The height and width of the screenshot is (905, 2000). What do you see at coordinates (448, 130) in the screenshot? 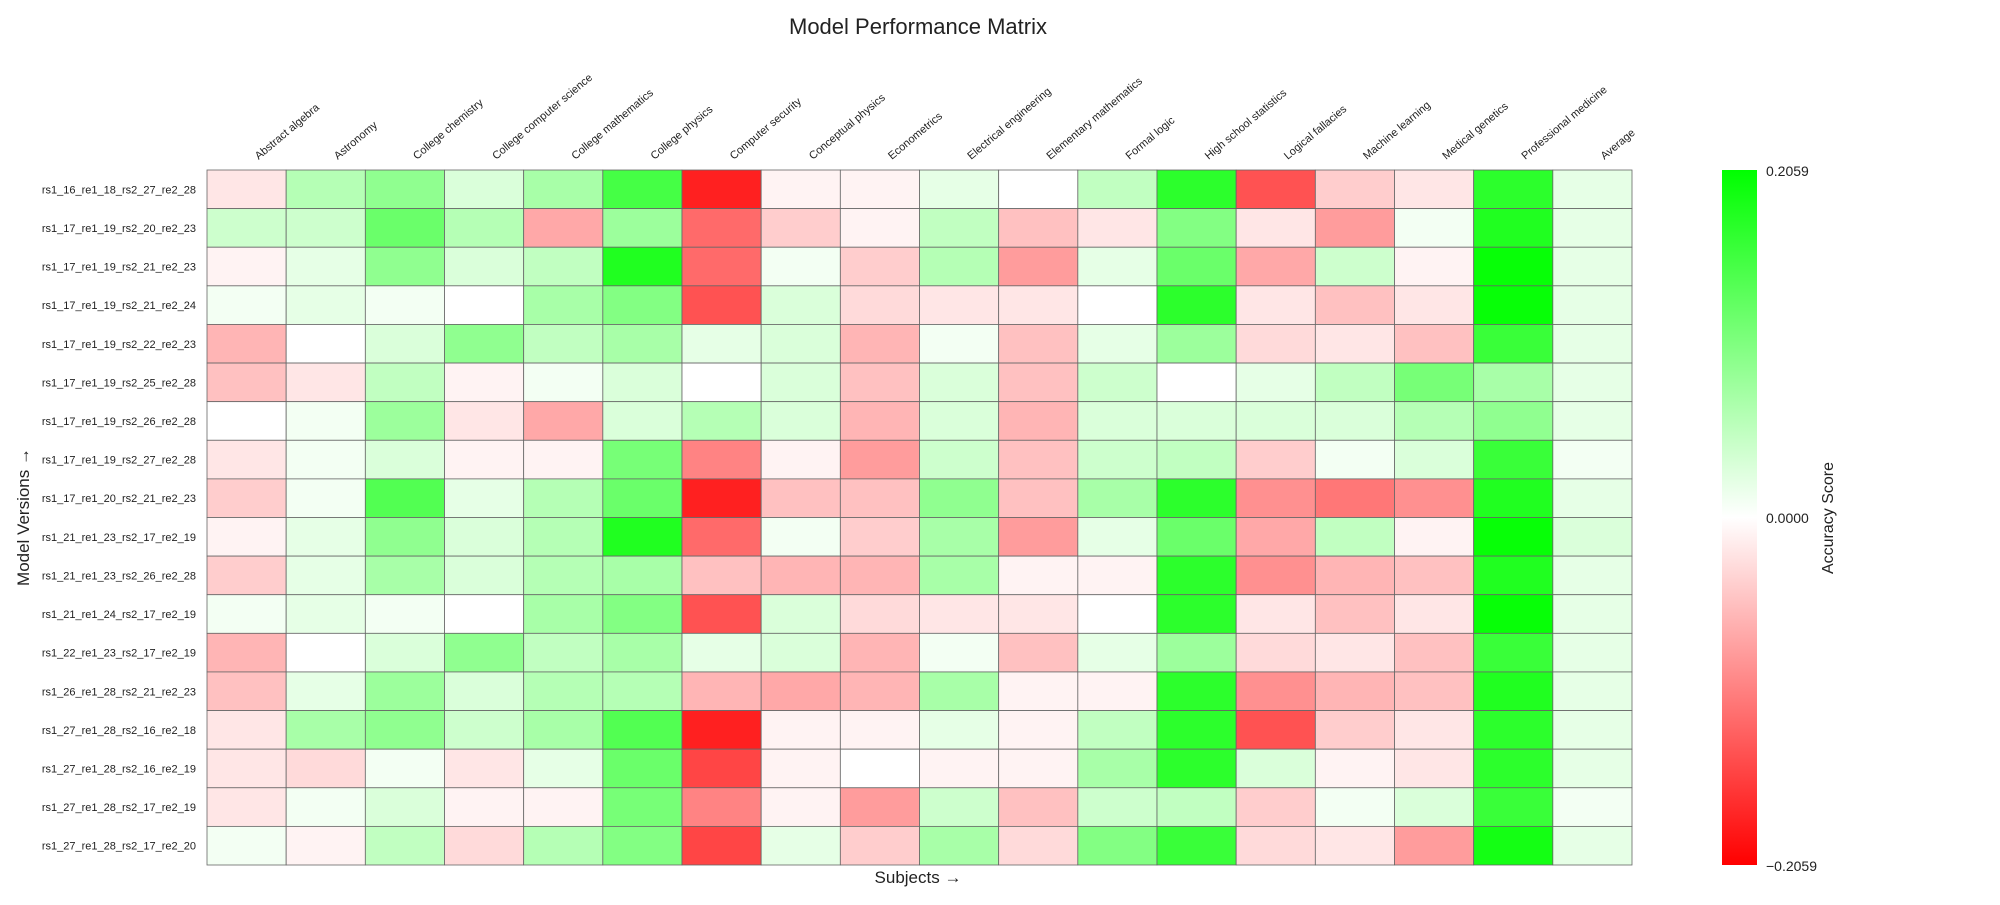
I see `column-label: College chemistry` at bounding box center [448, 130].